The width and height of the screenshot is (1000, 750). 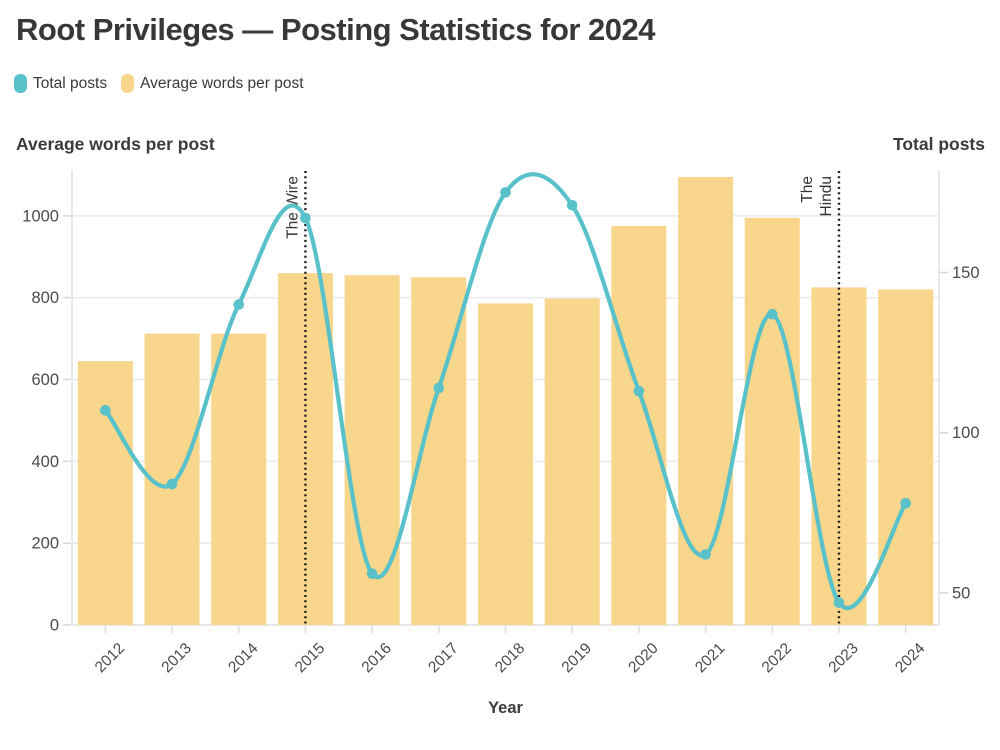 What do you see at coordinates (505, 708) in the screenshot?
I see `x-axis-title: Year` at bounding box center [505, 708].